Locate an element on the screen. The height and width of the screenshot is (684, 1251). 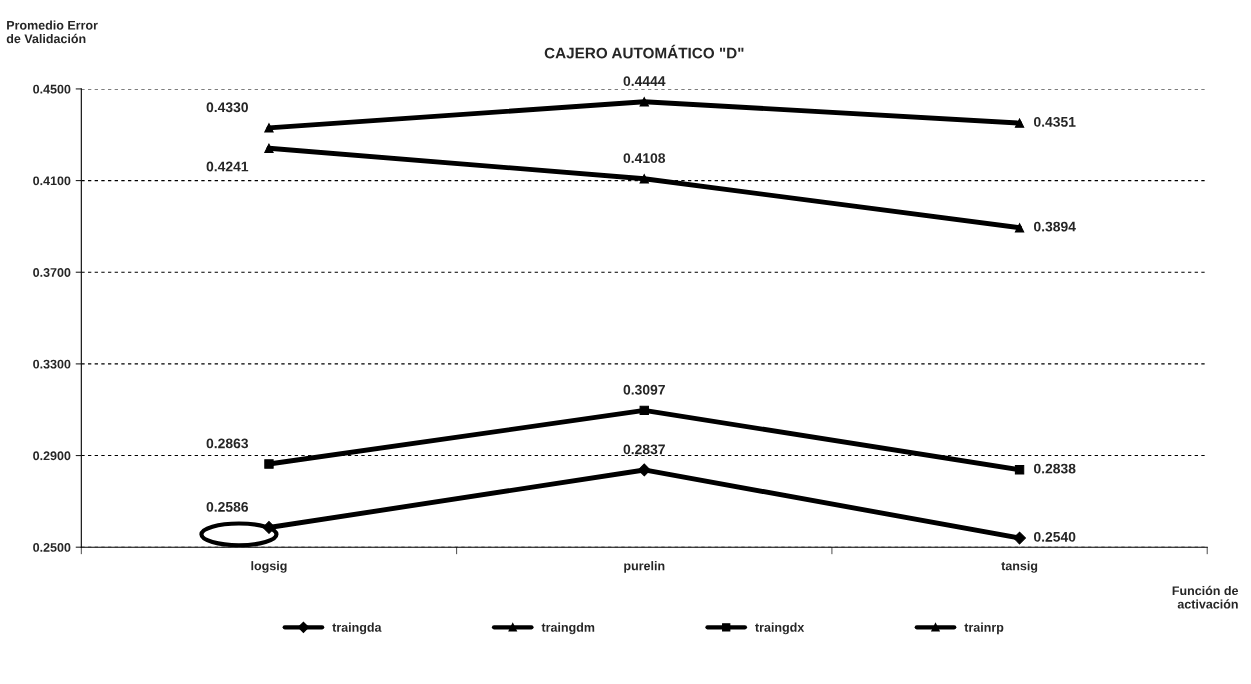
data-label: 0.4241 is located at coordinates (227, 166).